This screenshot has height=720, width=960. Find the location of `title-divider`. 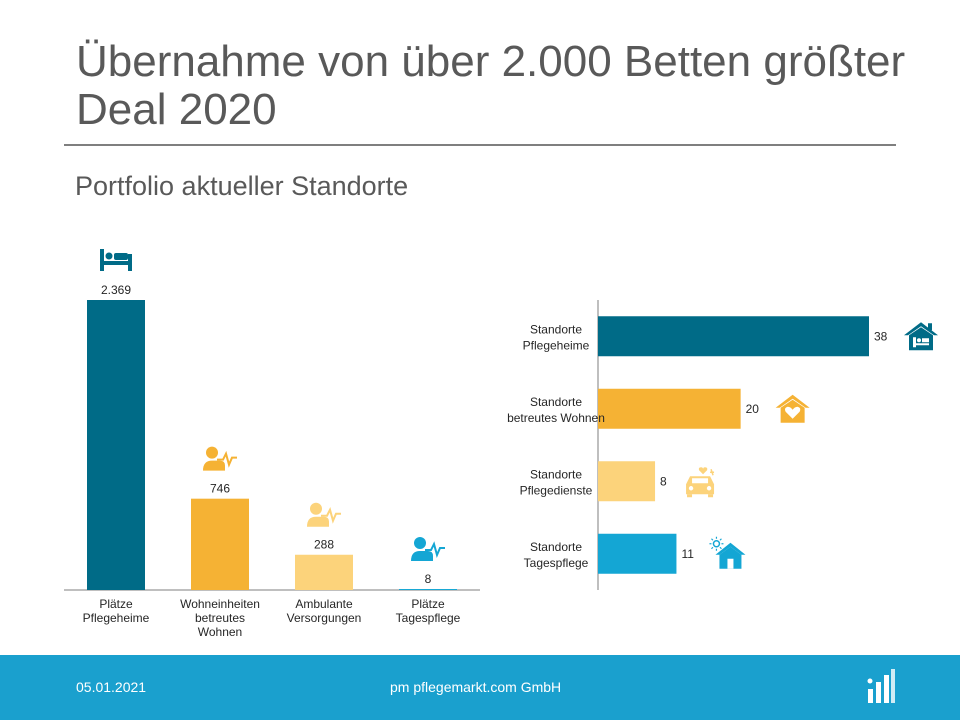

title-divider is located at coordinates (480, 145).